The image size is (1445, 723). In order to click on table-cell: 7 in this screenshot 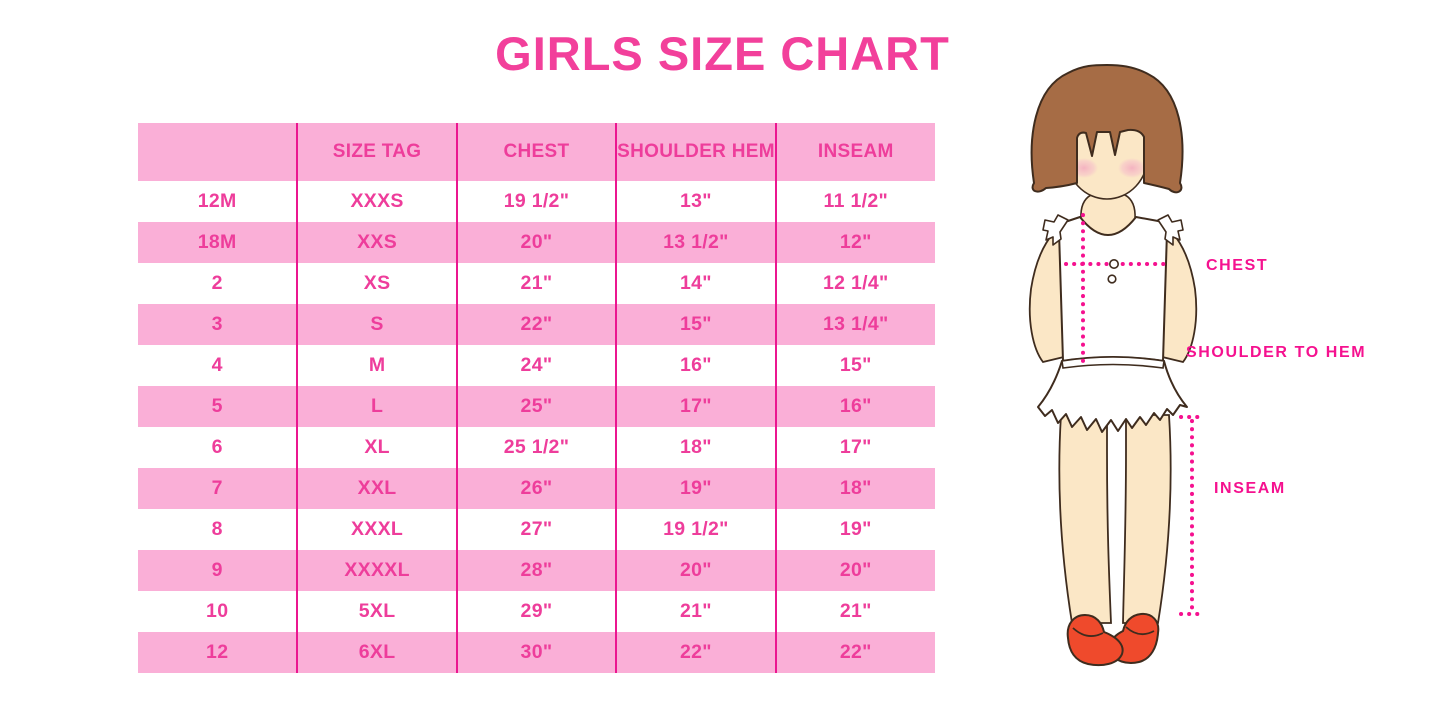, I will do `click(218, 488)`.